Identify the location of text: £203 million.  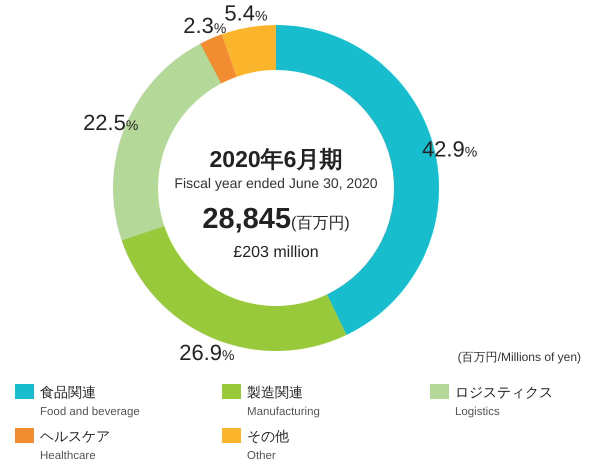
(276, 252).